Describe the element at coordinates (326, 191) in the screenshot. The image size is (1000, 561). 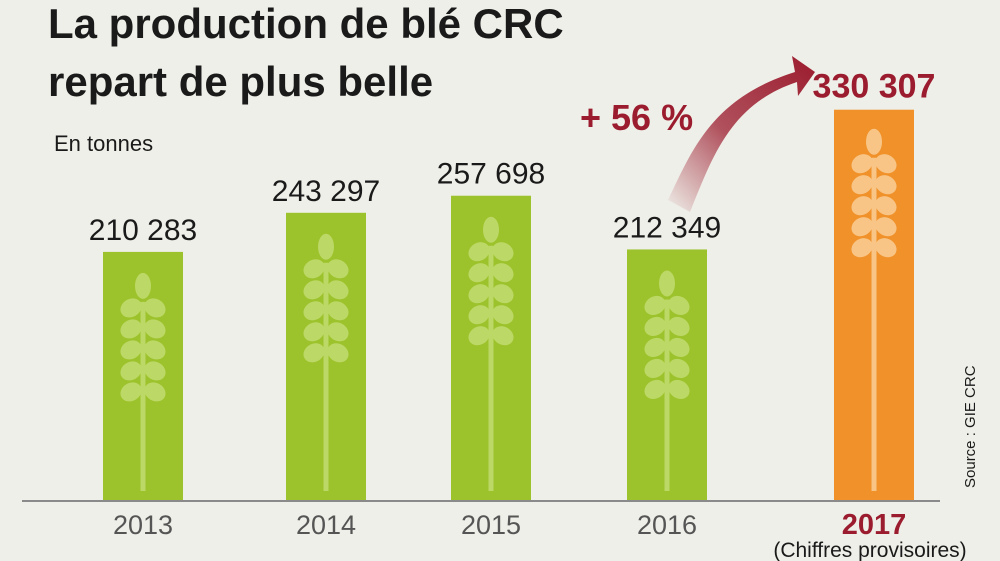
I see `value-label-2014: 243 297` at that location.